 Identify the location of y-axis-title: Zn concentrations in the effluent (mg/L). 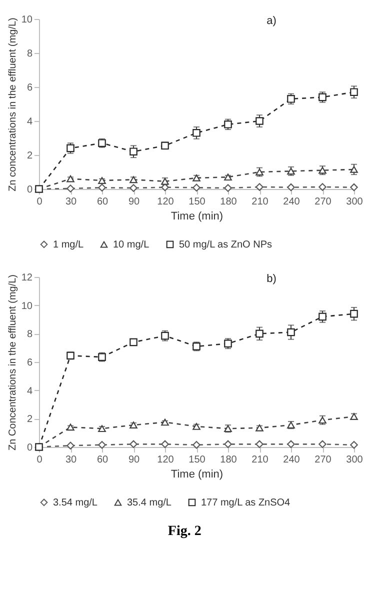
(12, 105).